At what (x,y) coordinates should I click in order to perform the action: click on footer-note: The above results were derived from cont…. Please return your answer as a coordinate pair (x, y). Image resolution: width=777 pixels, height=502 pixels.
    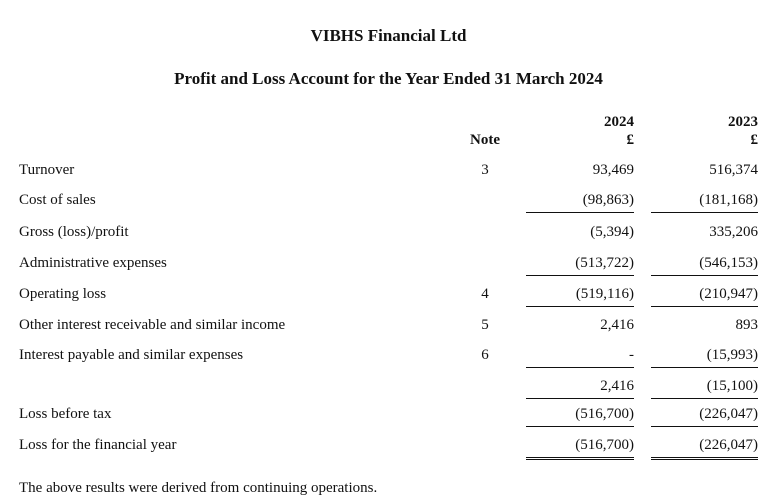
    Looking at the image, I should click on (198, 488).